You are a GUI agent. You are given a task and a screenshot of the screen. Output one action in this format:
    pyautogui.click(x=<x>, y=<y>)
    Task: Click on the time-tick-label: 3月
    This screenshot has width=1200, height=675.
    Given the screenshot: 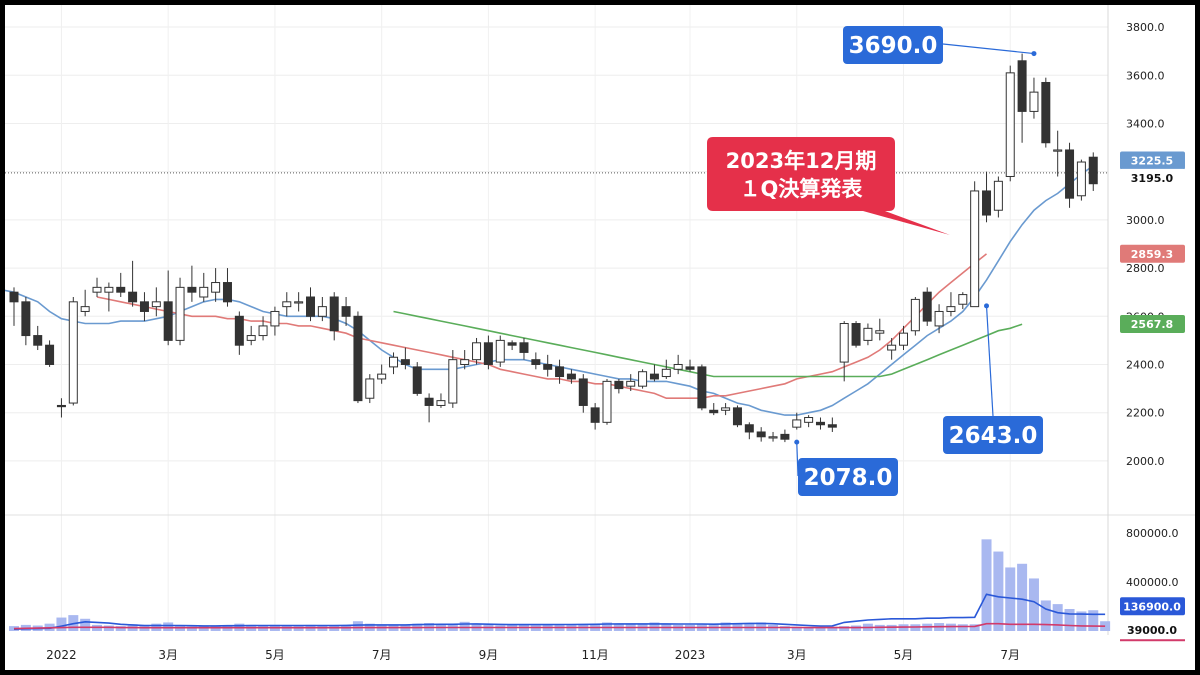 What is the action you would take?
    pyautogui.click(x=168, y=655)
    